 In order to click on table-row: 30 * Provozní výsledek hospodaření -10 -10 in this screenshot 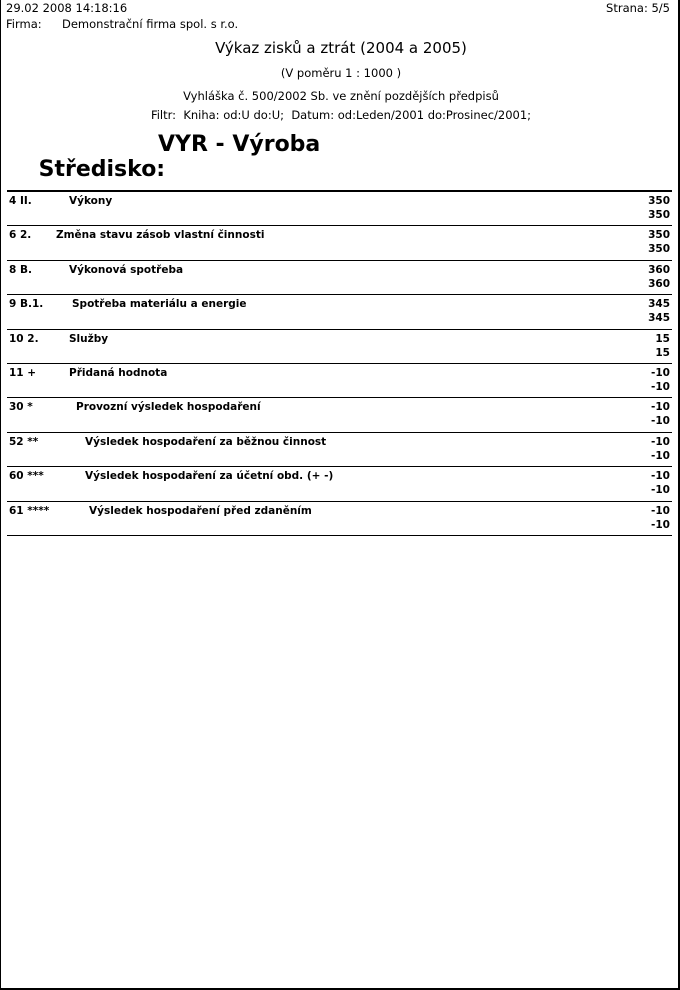, I will do `click(339, 415)`.